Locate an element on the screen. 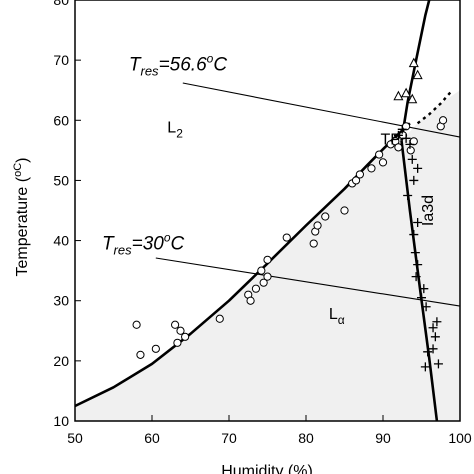  y-axis-title-main: Temperature ( is located at coordinates (22, 226).